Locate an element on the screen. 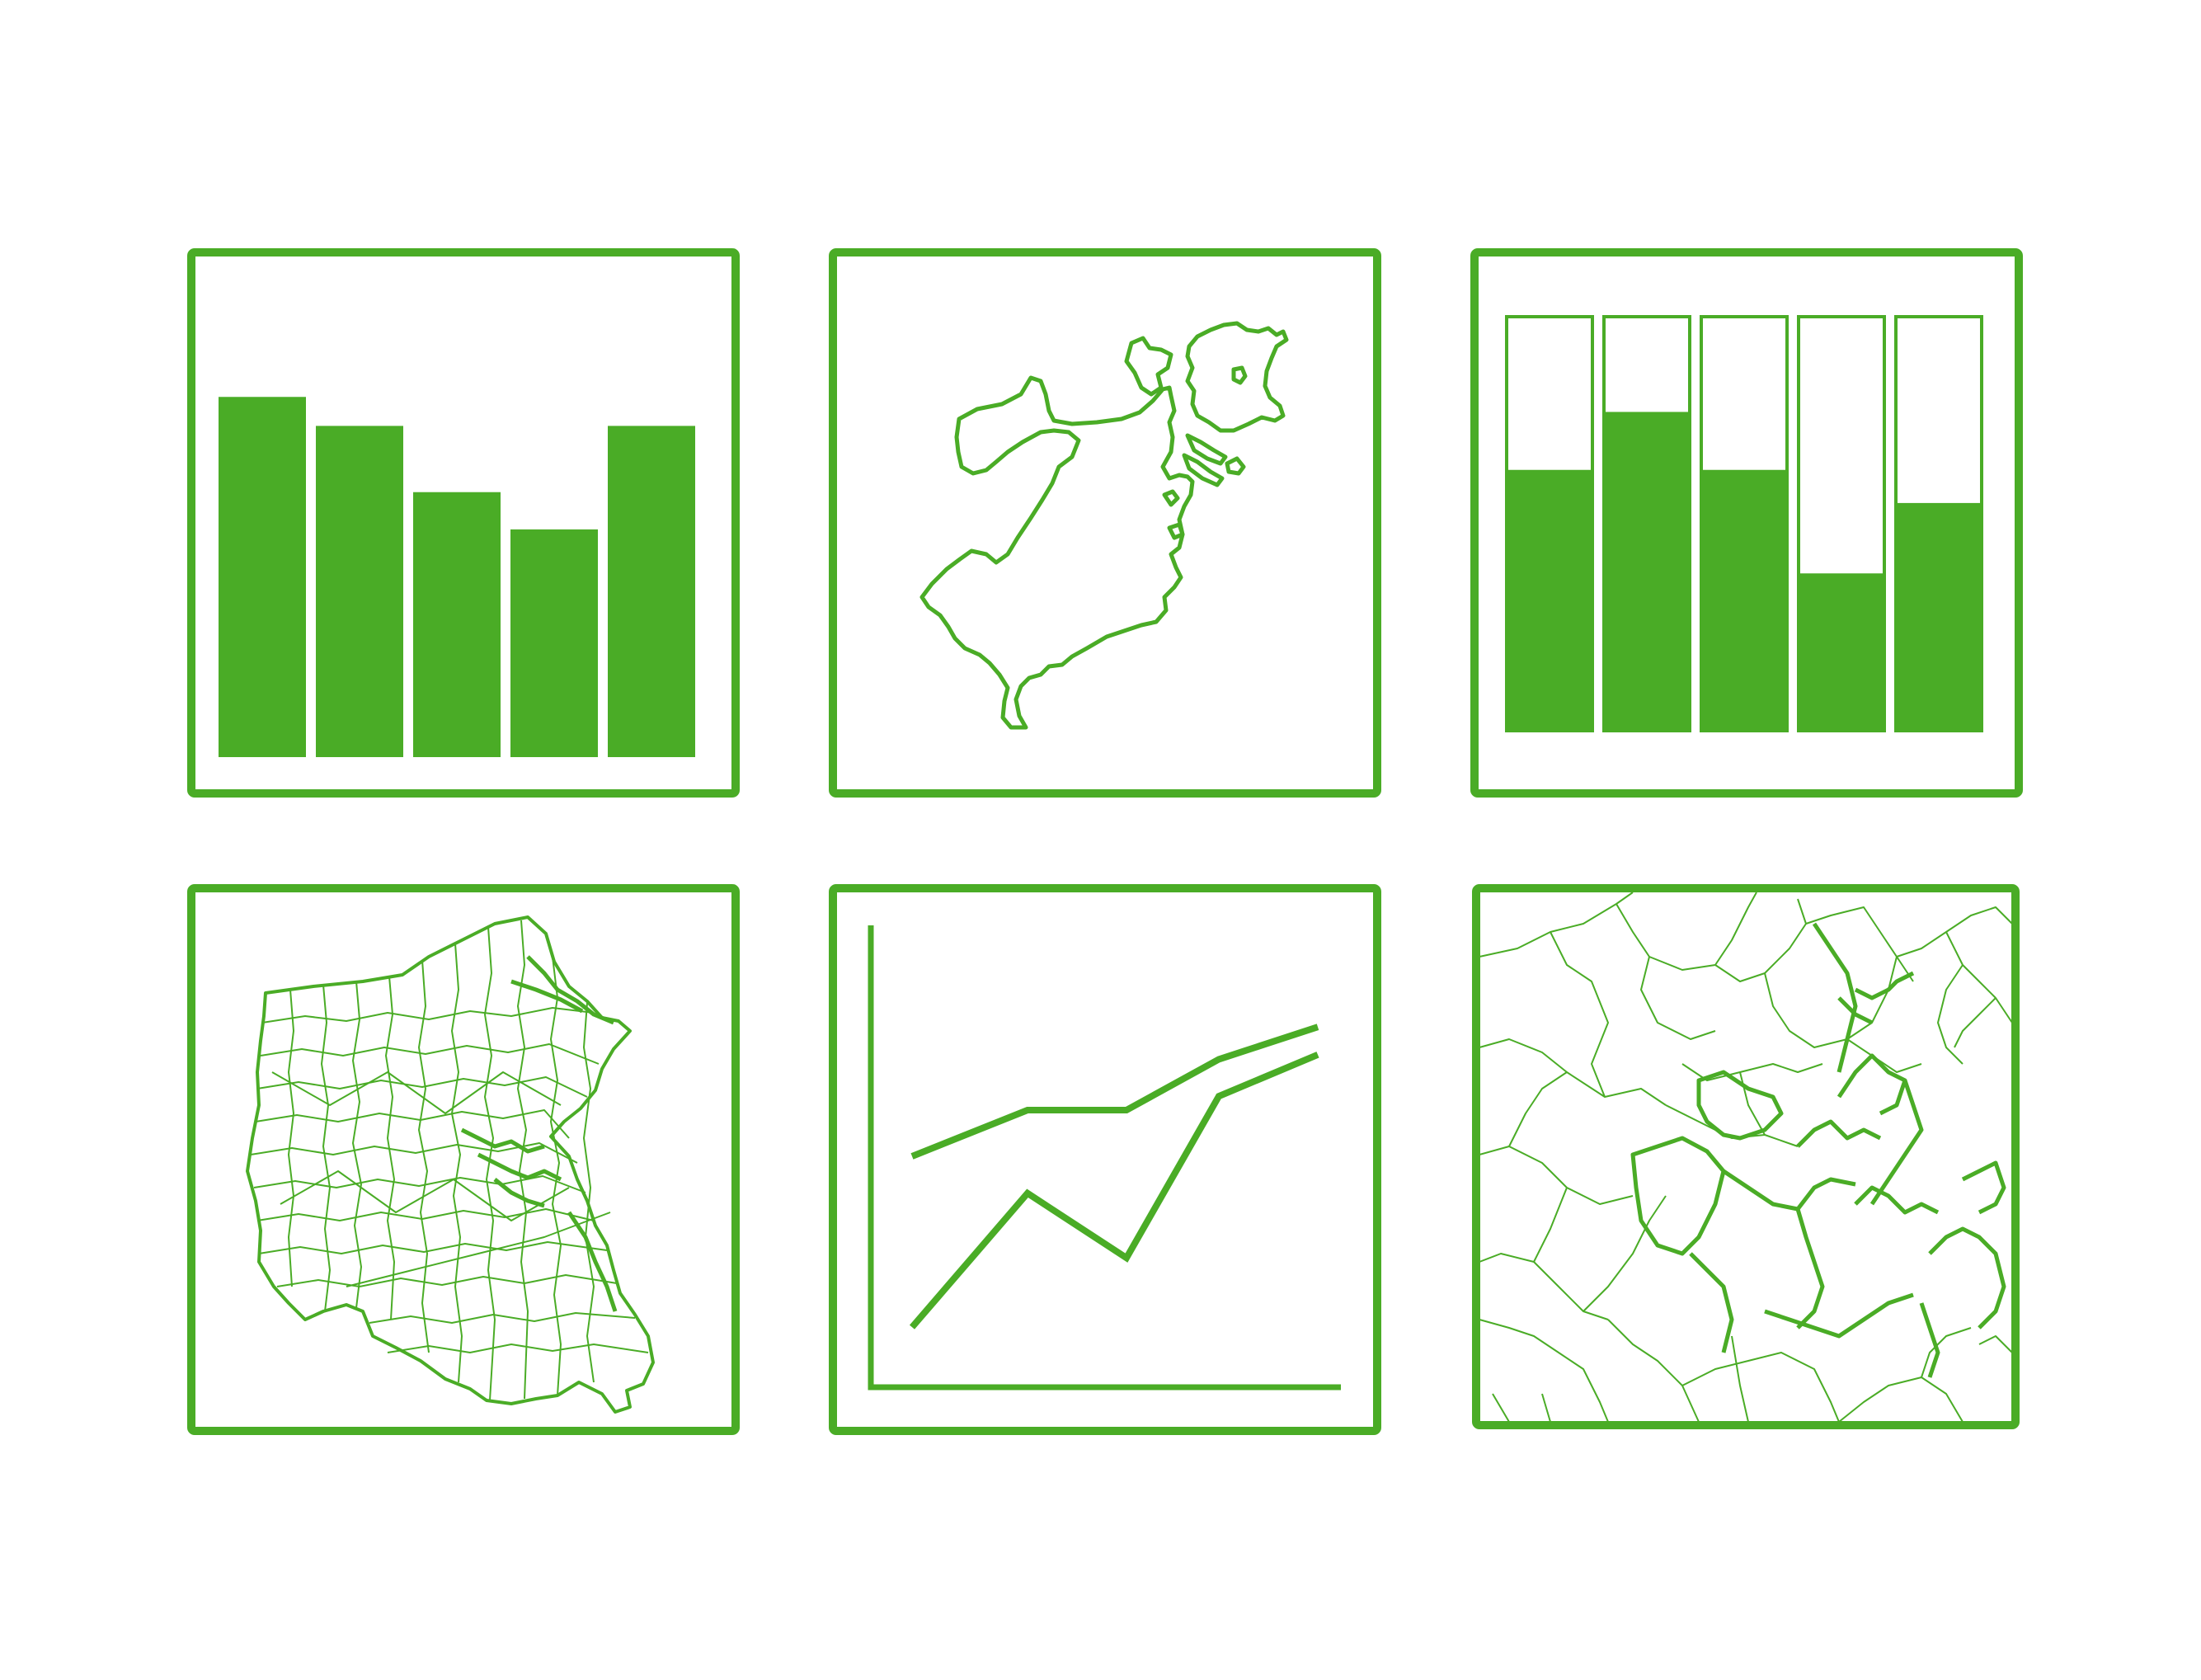 This screenshot has height=1680, width=2201. line-chart-axes is located at coordinates (1104, 1158).